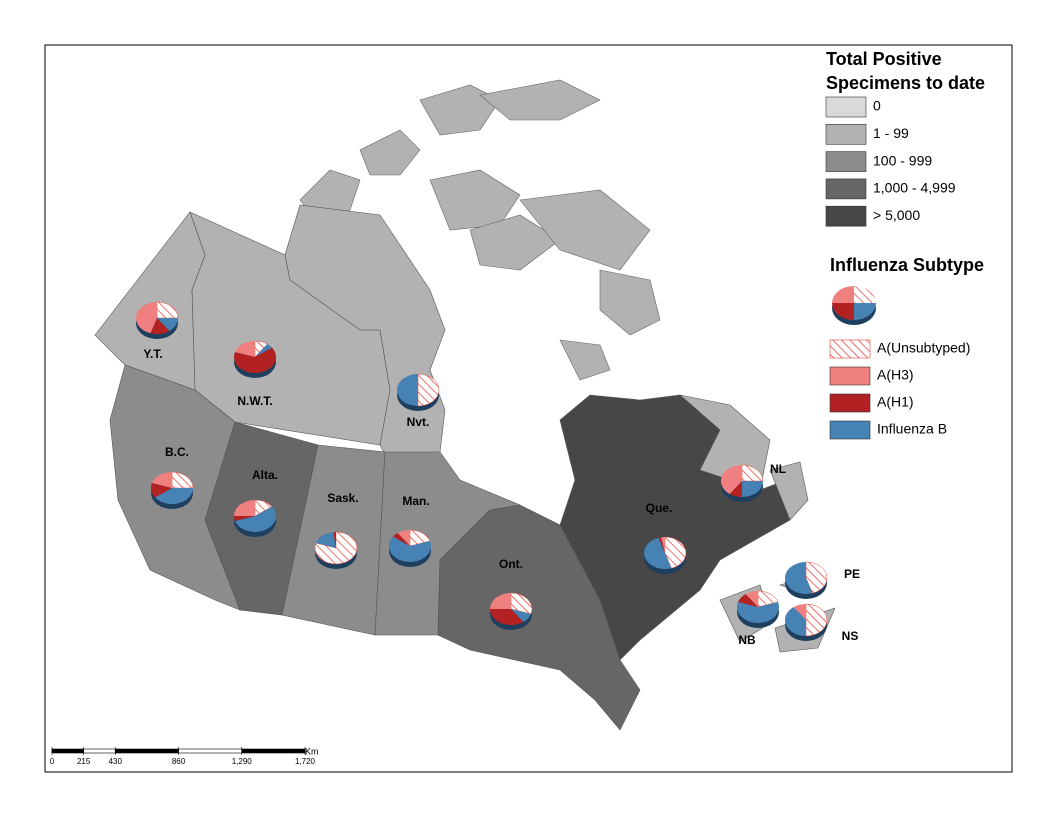 Image resolution: width=1056 pixels, height=821 pixels. What do you see at coordinates (902, 160) in the screenshot?
I see `legend-label: 100 - 999` at bounding box center [902, 160].